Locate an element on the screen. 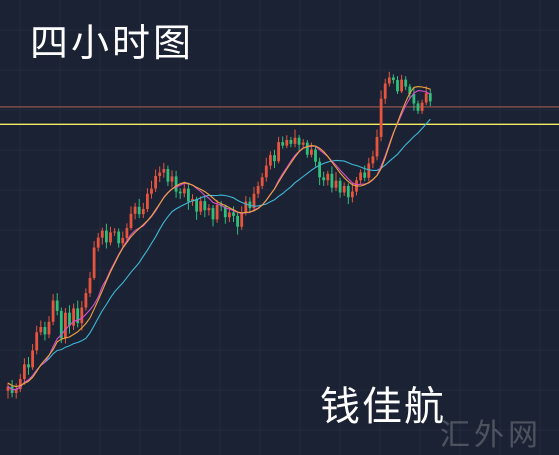  chart-title: 四小时图 is located at coordinates (112, 43).